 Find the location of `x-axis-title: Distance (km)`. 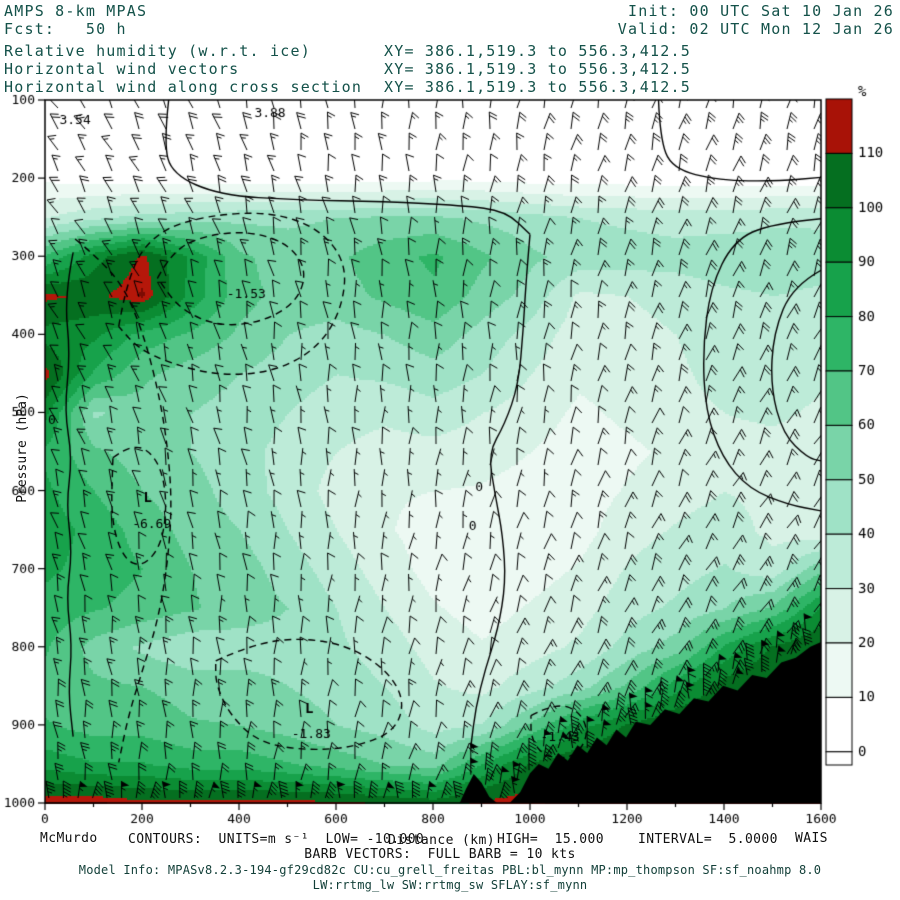

x-axis-title: Distance (km) is located at coordinates (441, 840).